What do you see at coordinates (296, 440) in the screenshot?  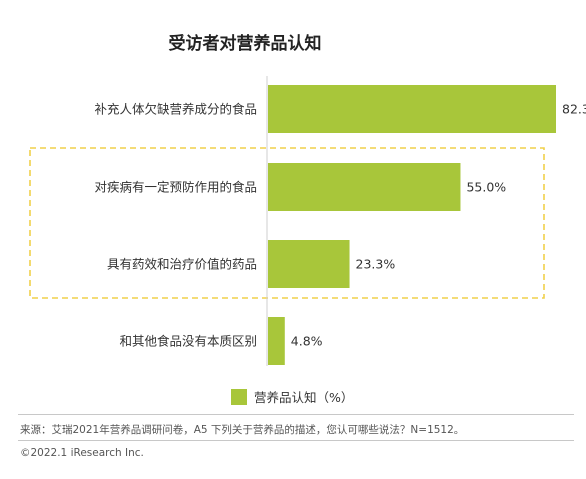 I see `divider-bottom` at bounding box center [296, 440].